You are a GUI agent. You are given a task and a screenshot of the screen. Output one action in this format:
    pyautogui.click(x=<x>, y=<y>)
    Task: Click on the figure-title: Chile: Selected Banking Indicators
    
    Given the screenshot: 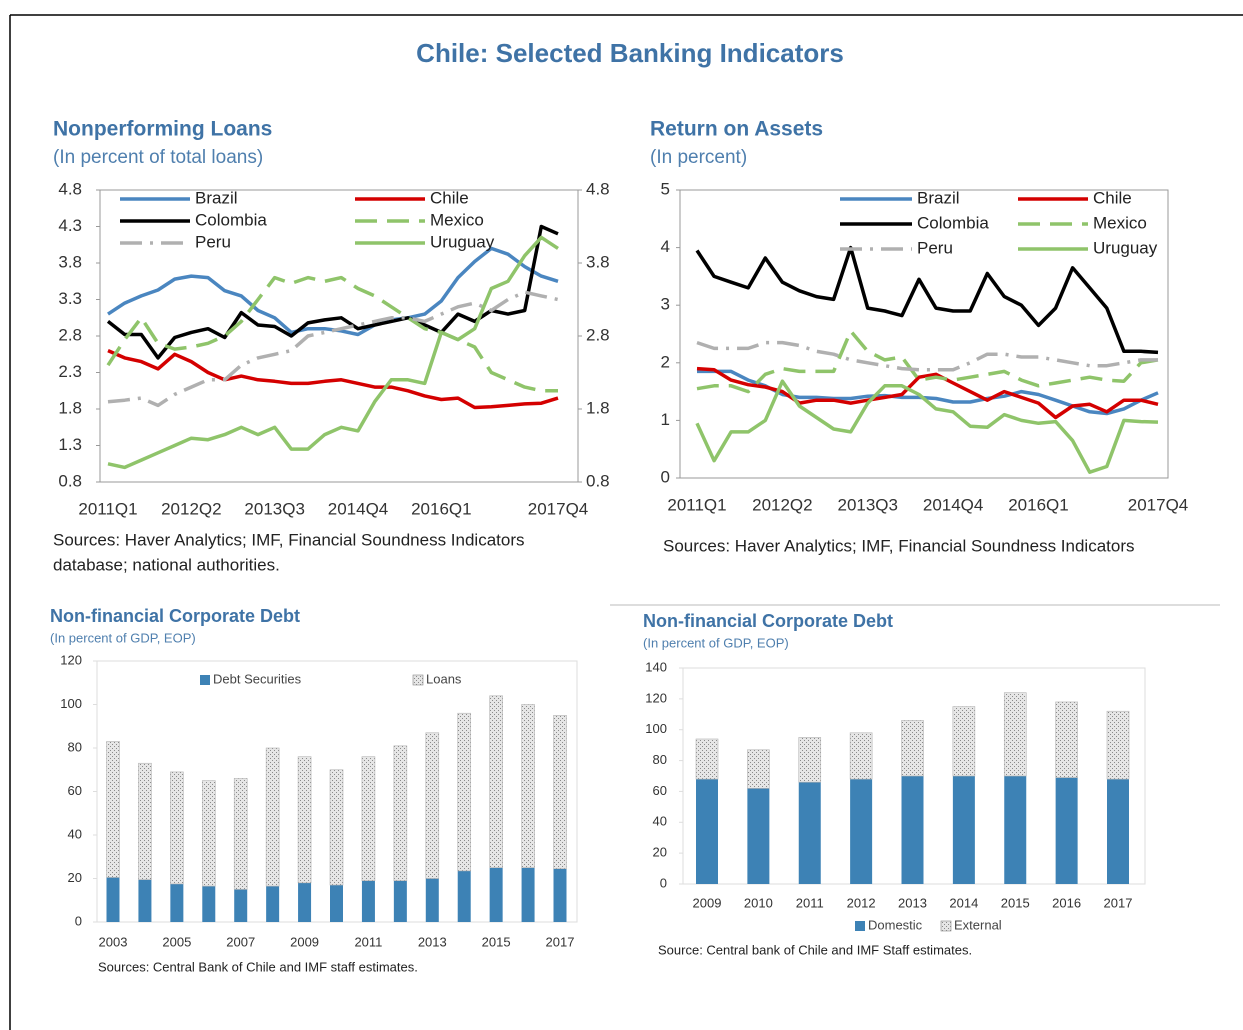 What is the action you would take?
    pyautogui.click(x=630, y=53)
    